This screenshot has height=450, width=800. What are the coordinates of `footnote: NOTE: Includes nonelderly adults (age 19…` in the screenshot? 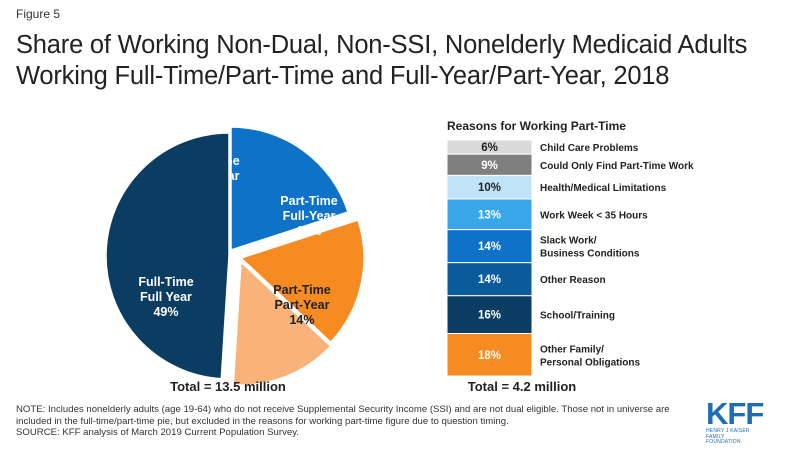 It's located at (356, 421).